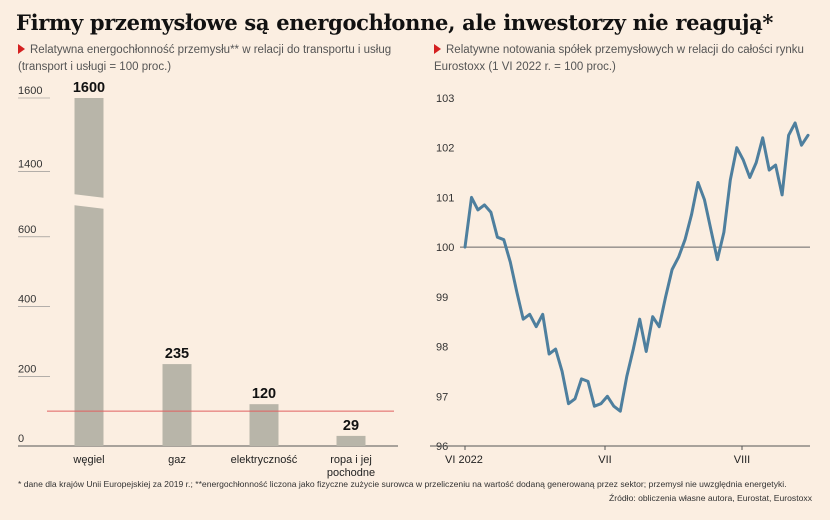 This screenshot has height=520, width=830. Describe the element at coordinates (351, 440) in the screenshot. I see `bar-ropa i jej pochodne` at that location.